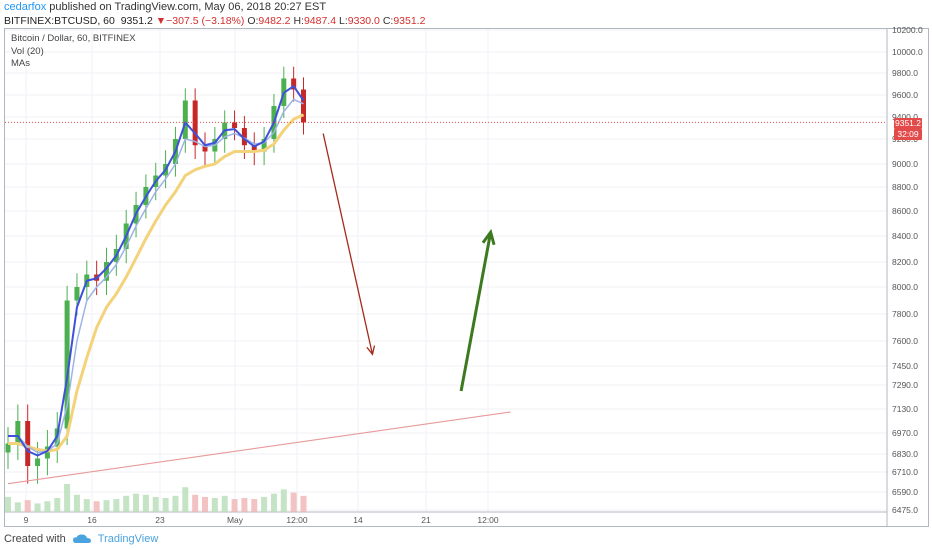 Image resolution: width=932 pixels, height=550 pixels. I want to click on author-link: cedarfox, so click(25, 7).